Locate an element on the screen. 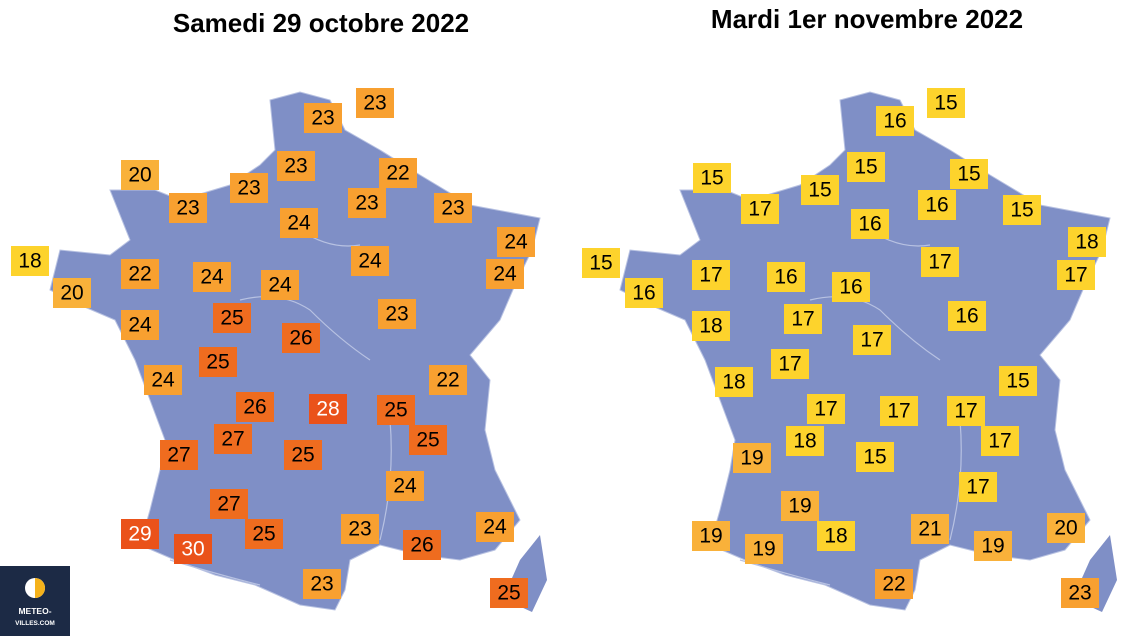  temperature-value: 28 is located at coordinates (327, 409).